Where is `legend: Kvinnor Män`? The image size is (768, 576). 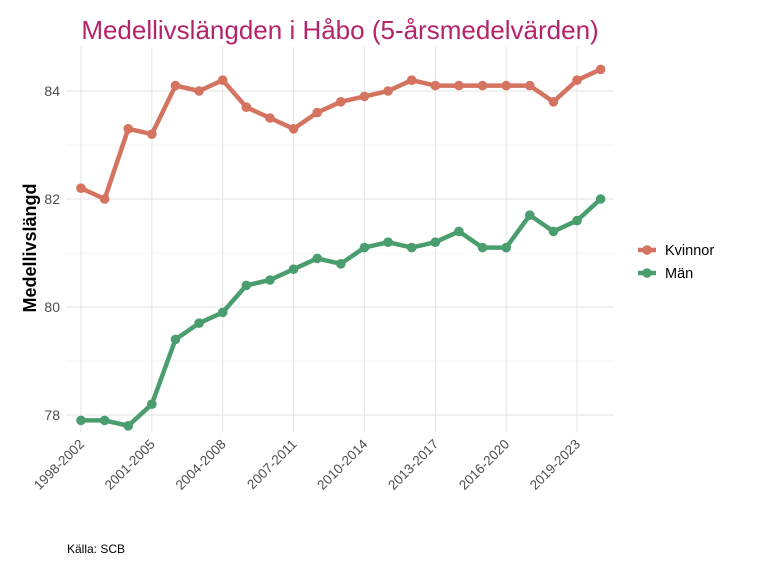
legend: Kvinnor Män is located at coordinates (676, 262).